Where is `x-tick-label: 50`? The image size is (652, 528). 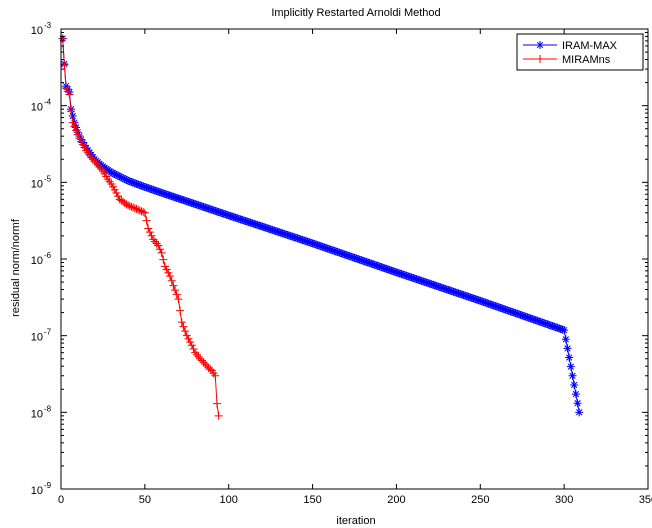
x-tick-label: 50 is located at coordinates (145, 500).